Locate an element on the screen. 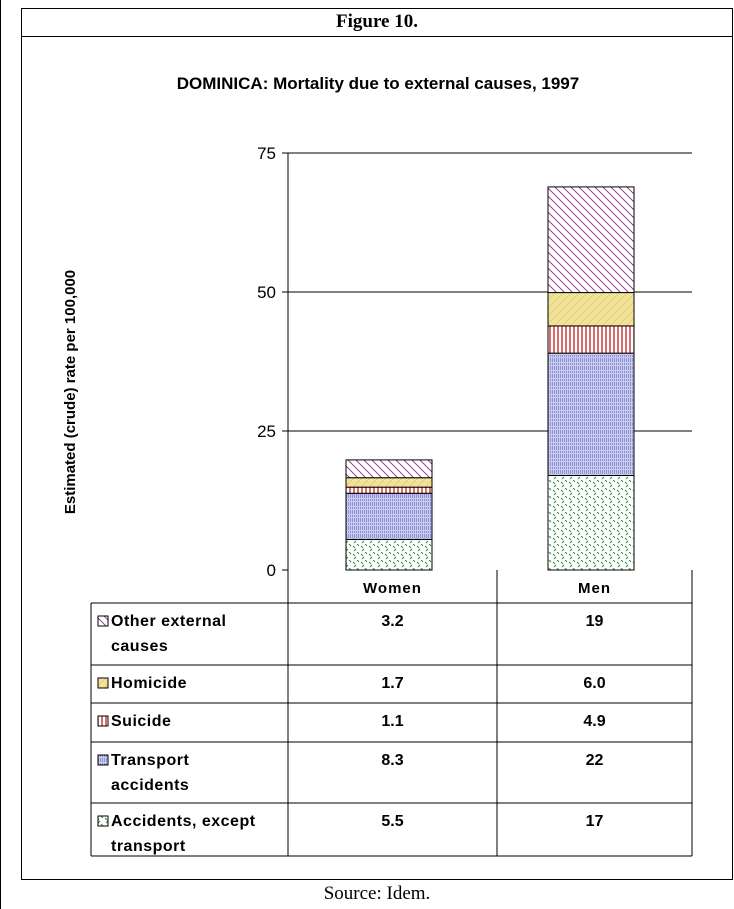 The width and height of the screenshot is (734, 909). legend-swatch-other is located at coordinates (103, 621).